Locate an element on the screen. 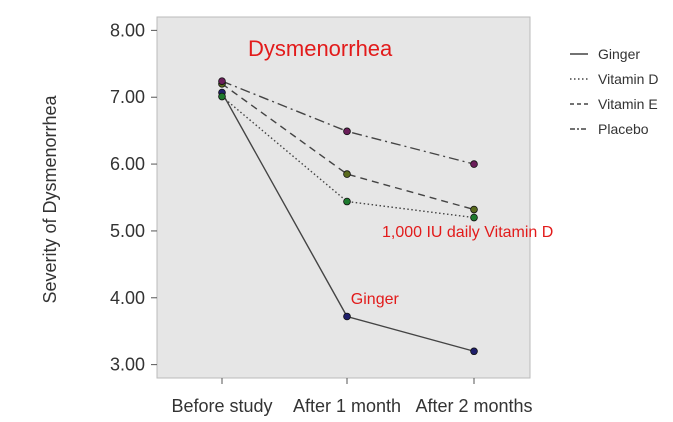 Image resolution: width=673 pixels, height=422 pixels. legend-label: Placebo is located at coordinates (623, 129).